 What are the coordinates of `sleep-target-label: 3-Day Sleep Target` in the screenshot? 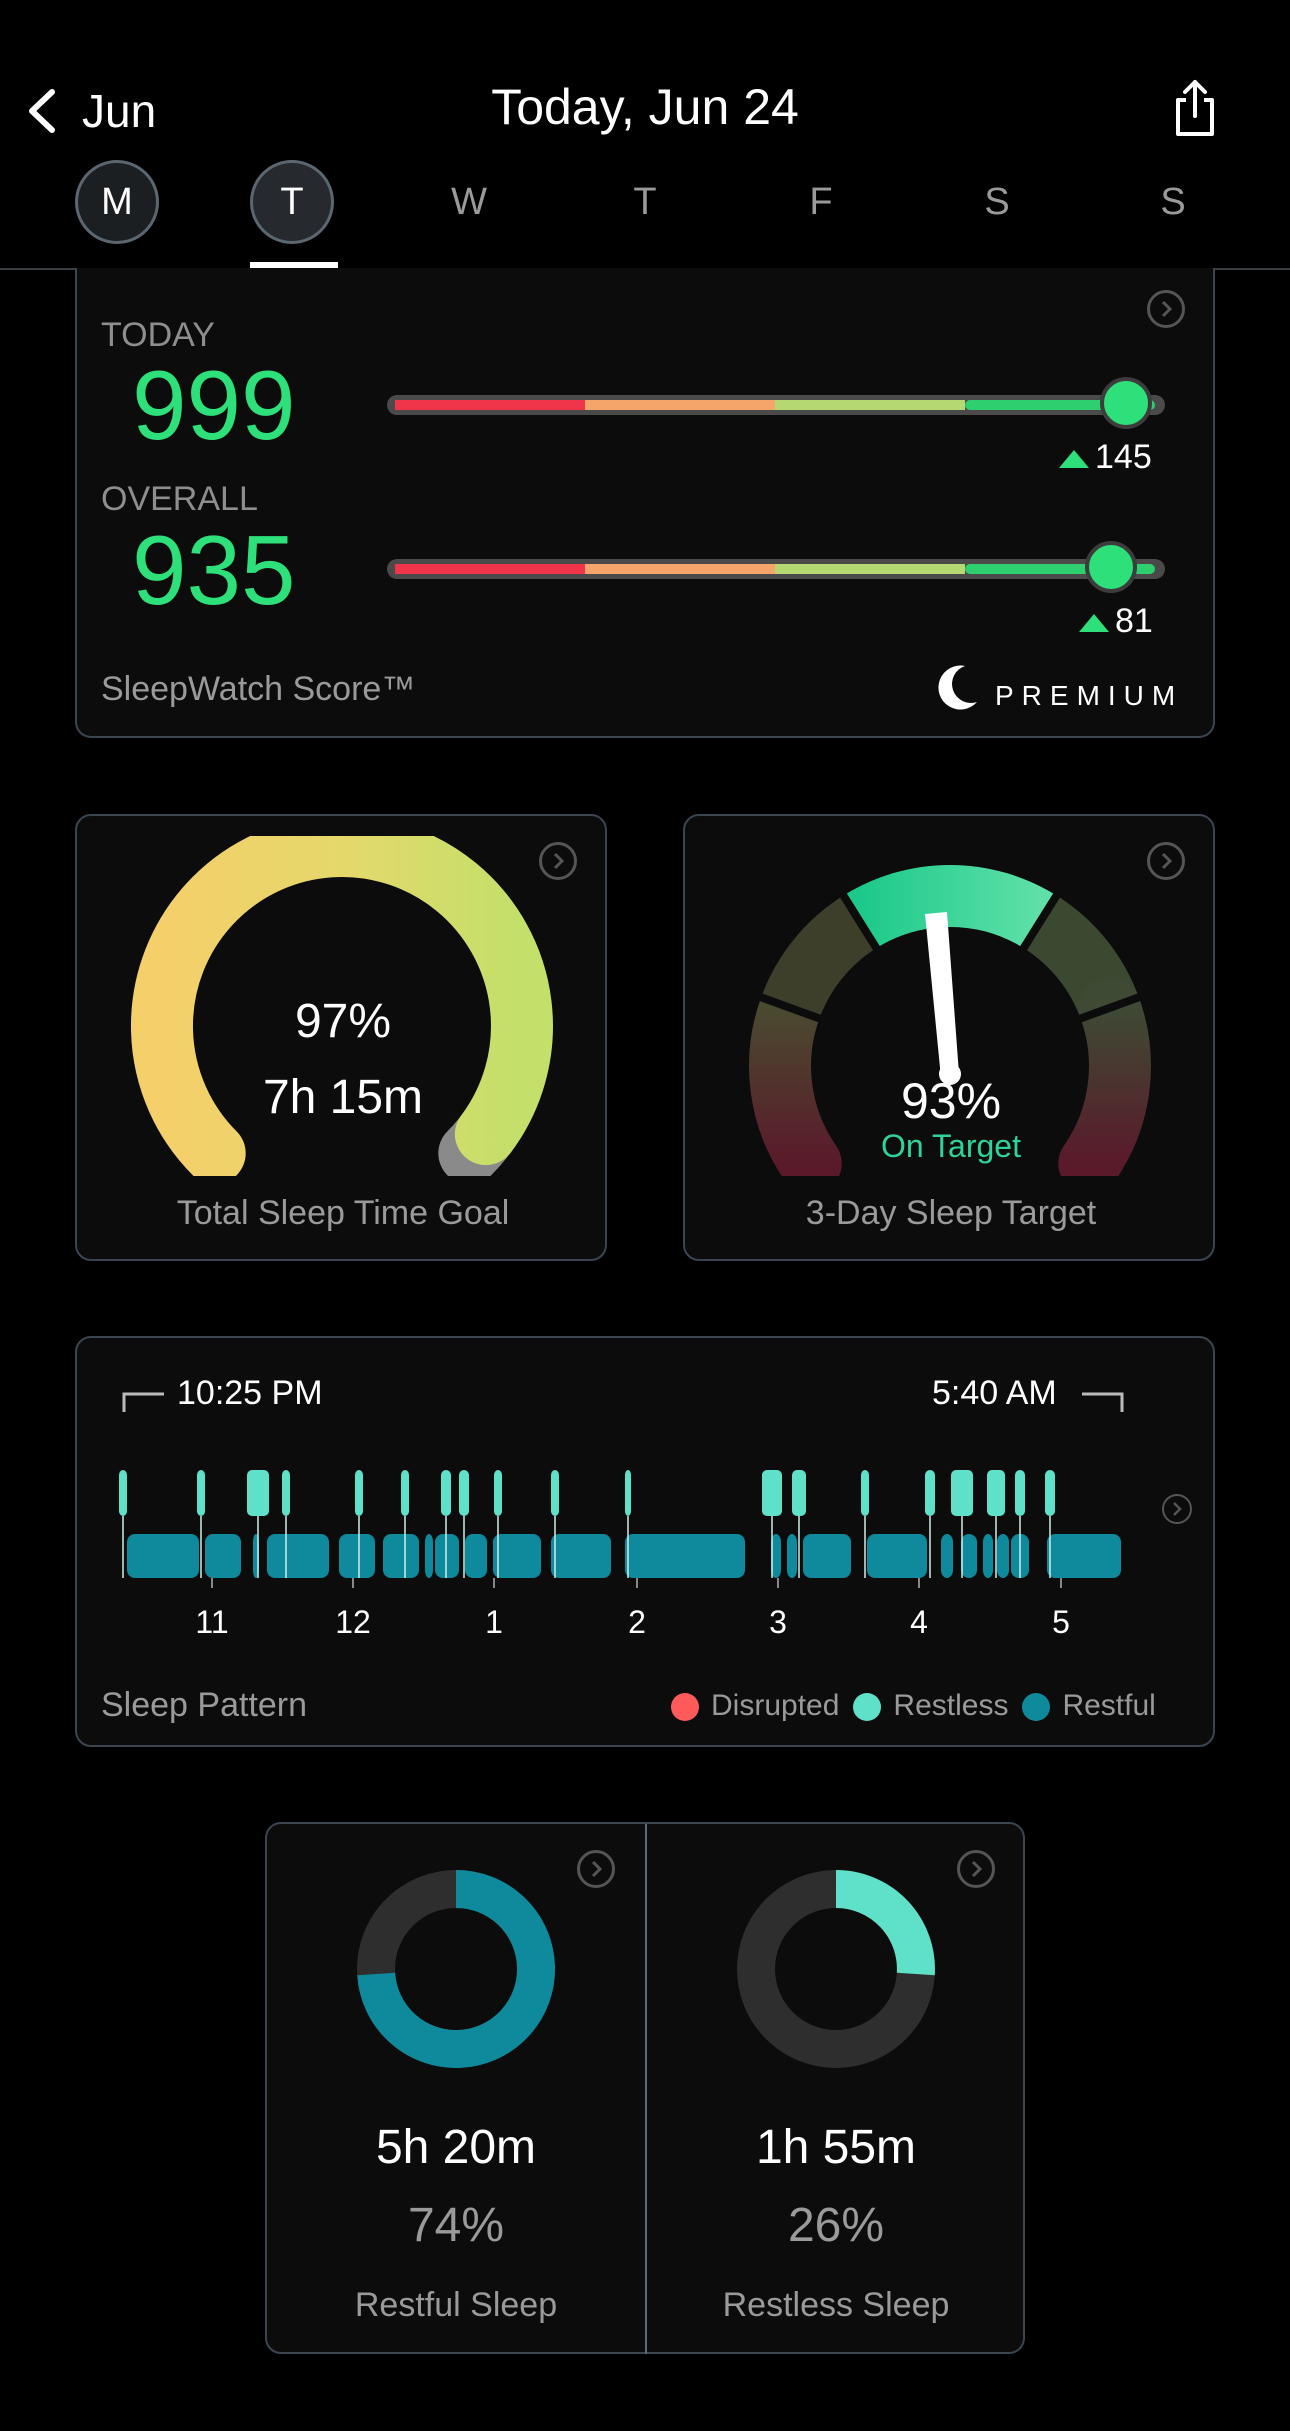 It's located at (951, 1213).